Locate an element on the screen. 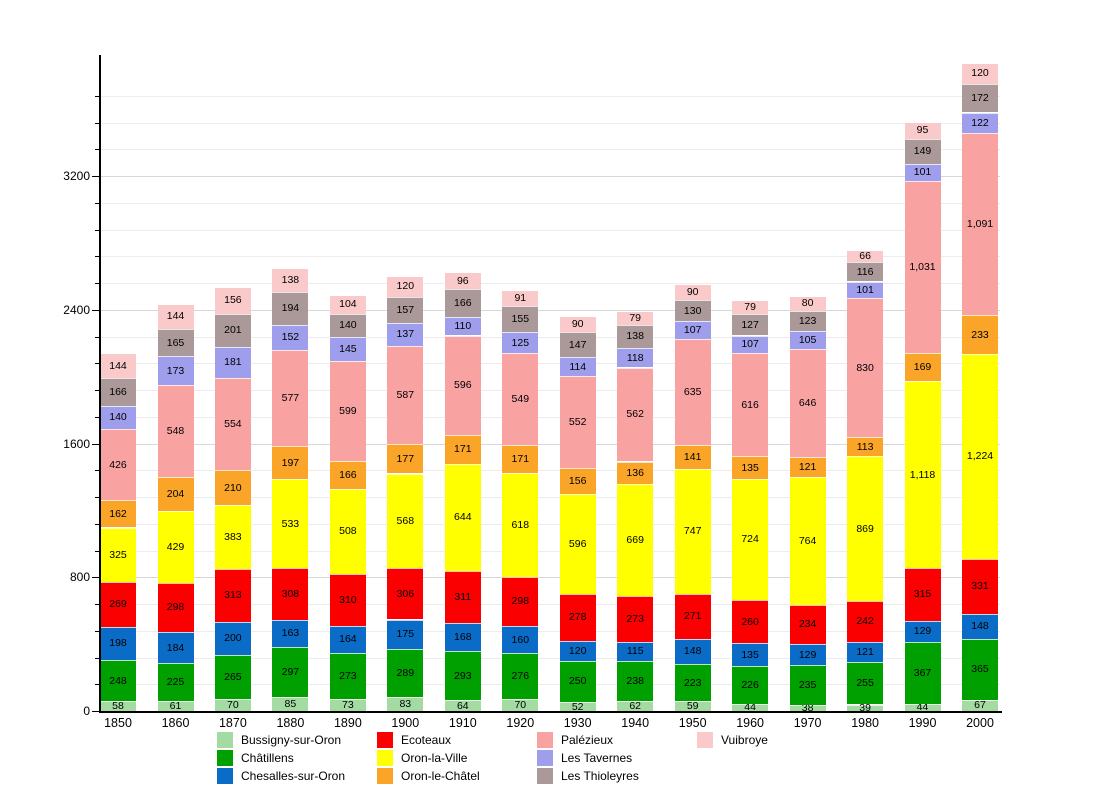  bar-segment-value-label: 869 is located at coordinates (865, 528).